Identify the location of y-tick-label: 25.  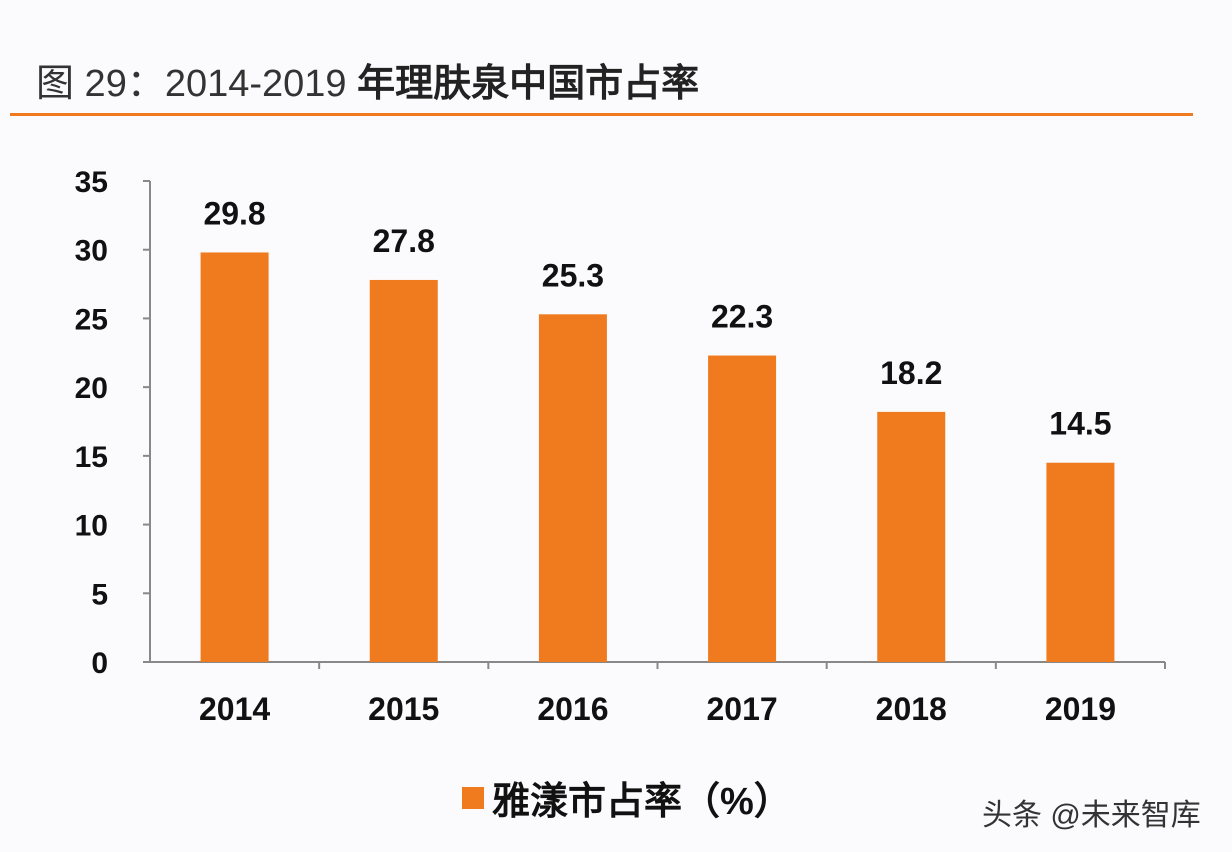
(91, 319).